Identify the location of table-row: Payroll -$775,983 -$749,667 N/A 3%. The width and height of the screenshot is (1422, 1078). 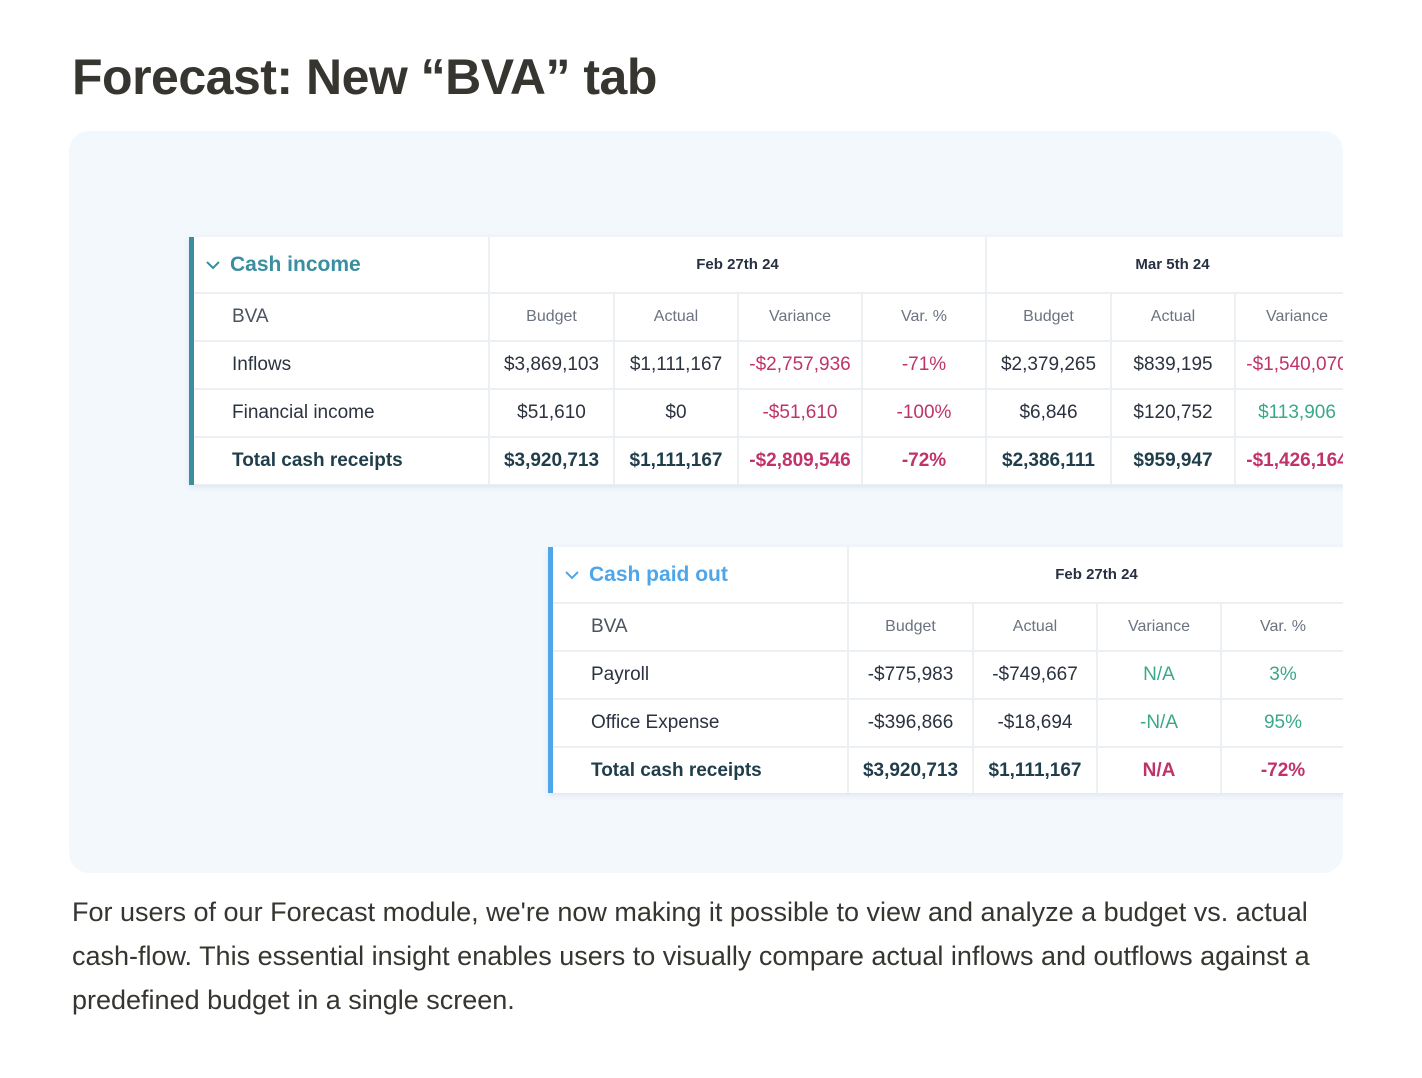
(948, 675).